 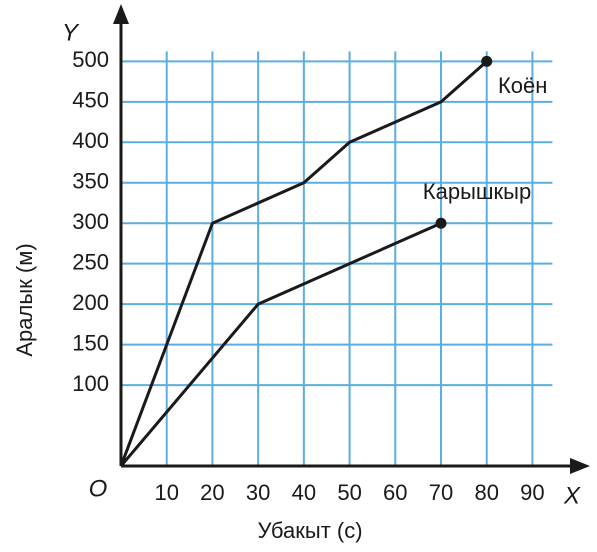 What do you see at coordinates (309, 530) in the screenshot?
I see `x-axis-label: Убакыт (с)` at bounding box center [309, 530].